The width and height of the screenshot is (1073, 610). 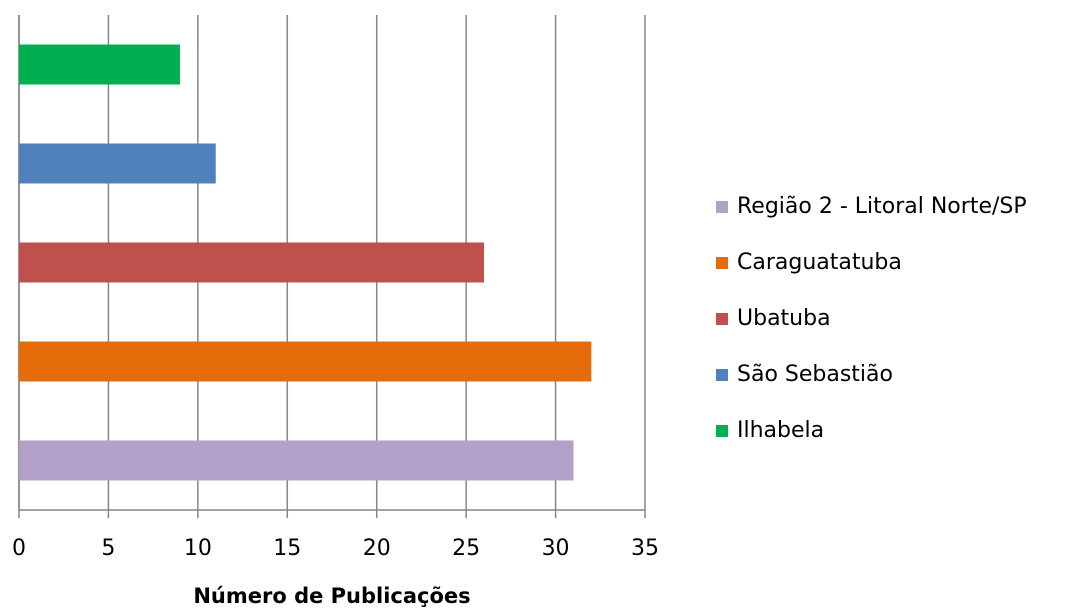 What do you see at coordinates (377, 548) in the screenshot?
I see `x-tick-label: 20` at bounding box center [377, 548].